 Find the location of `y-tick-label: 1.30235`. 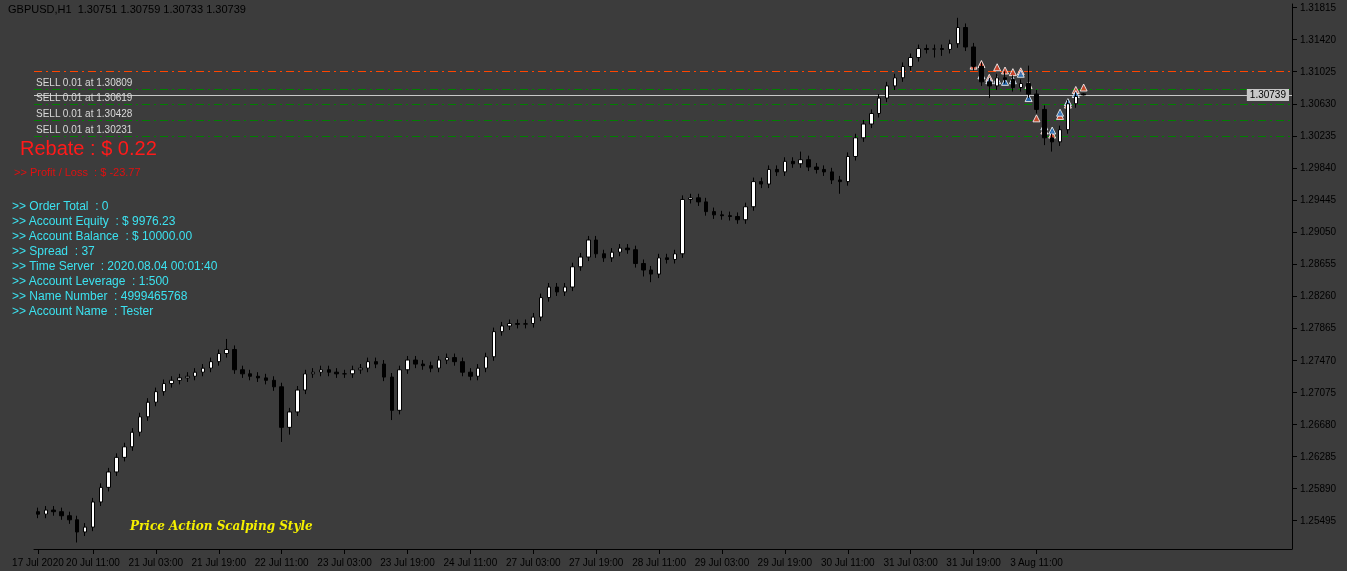

y-tick-label: 1.30235 is located at coordinates (1318, 136).